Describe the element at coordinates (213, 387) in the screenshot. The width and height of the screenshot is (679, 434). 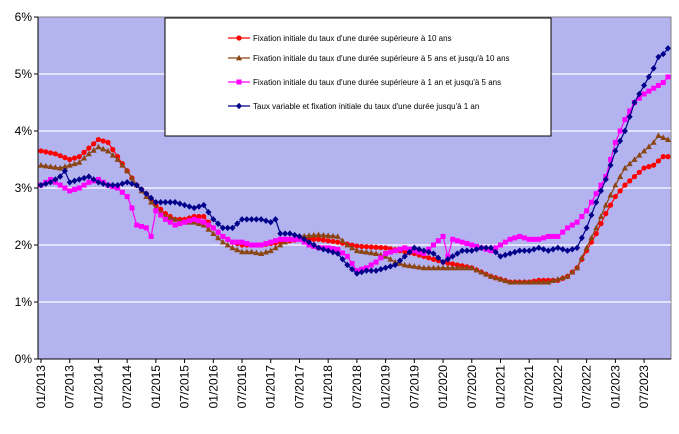
I see `x-tick-label: 01/2016` at that location.